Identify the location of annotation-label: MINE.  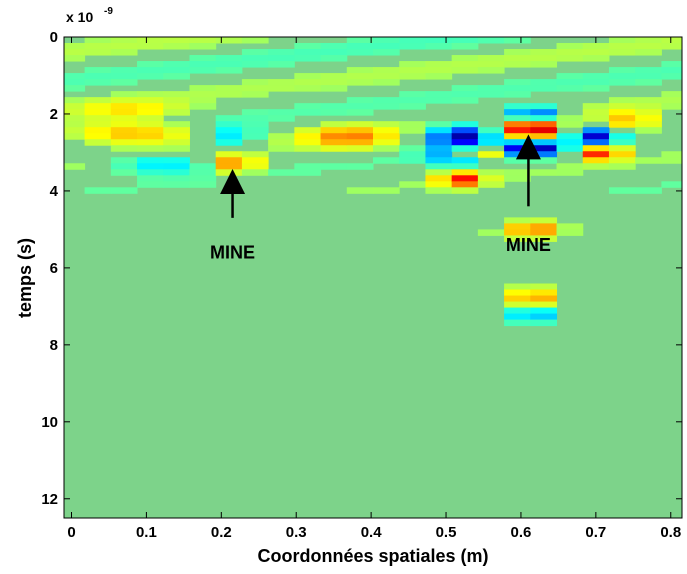
(528, 245).